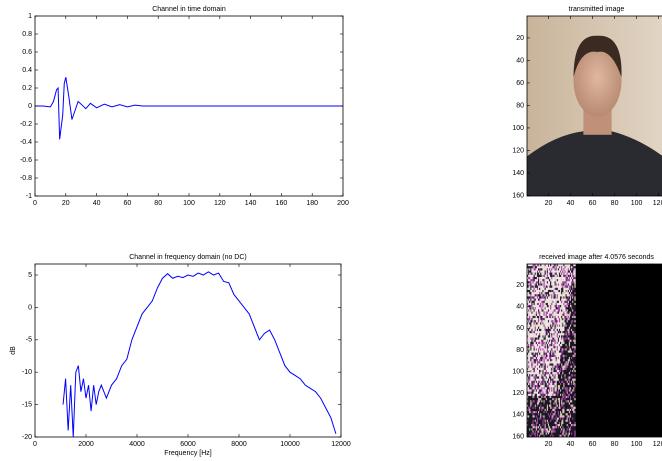  I want to click on y-tick-label: 1, so click(30, 16).